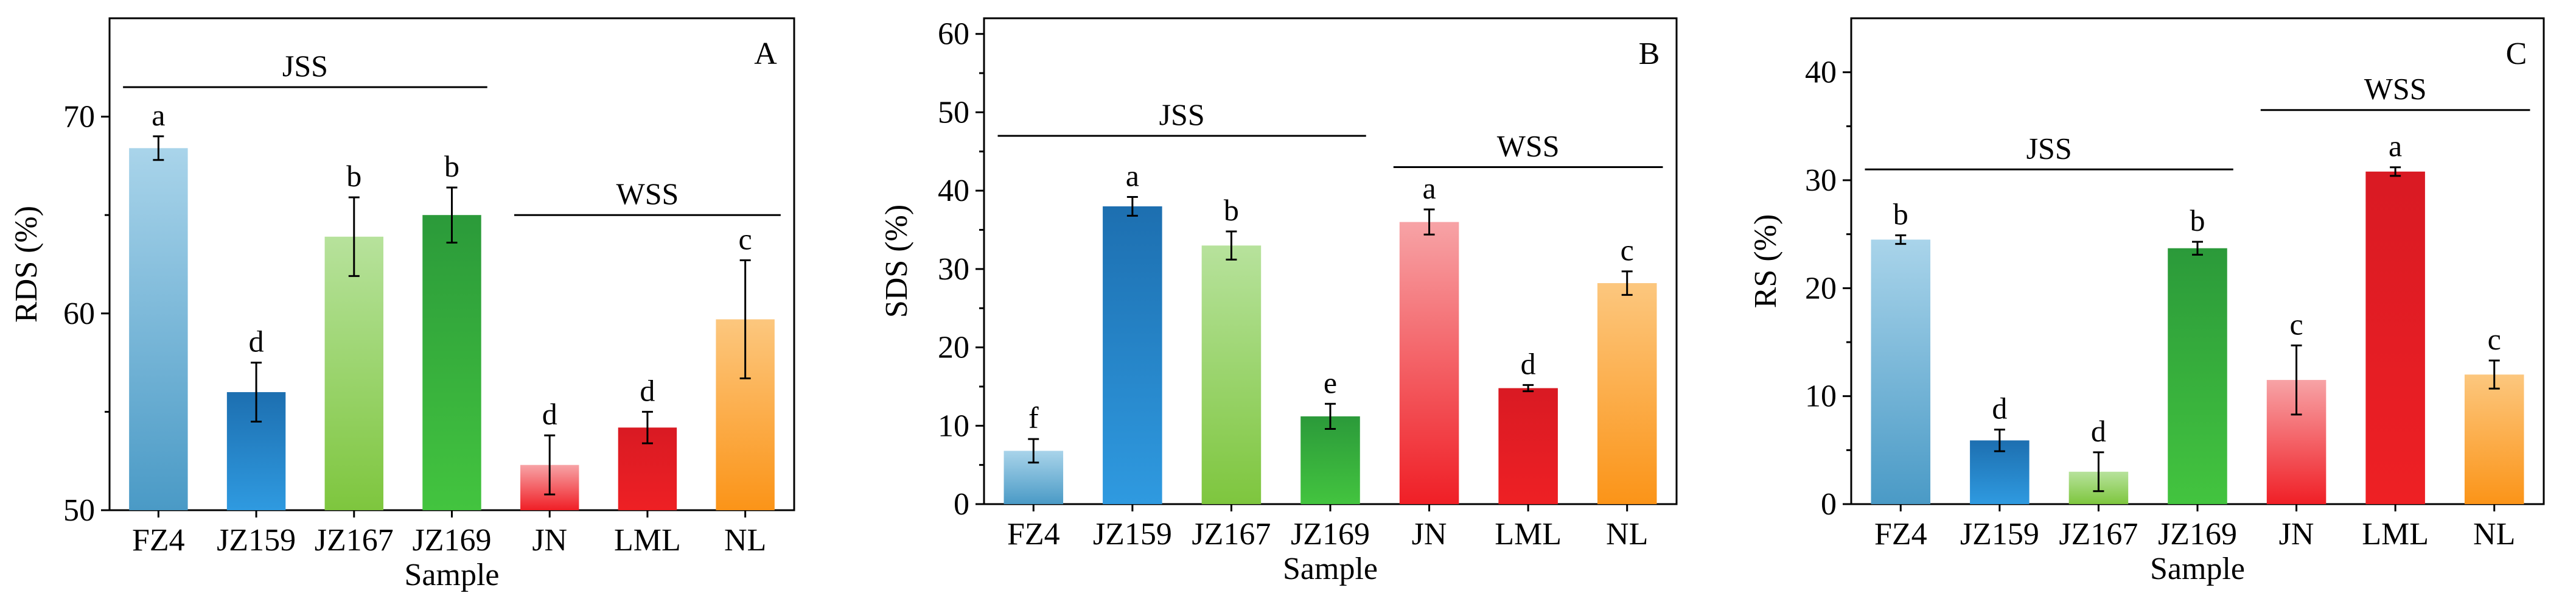 This screenshot has width=2576, height=607. Describe the element at coordinates (2516, 54) in the screenshot. I see `panel-label: C` at that location.